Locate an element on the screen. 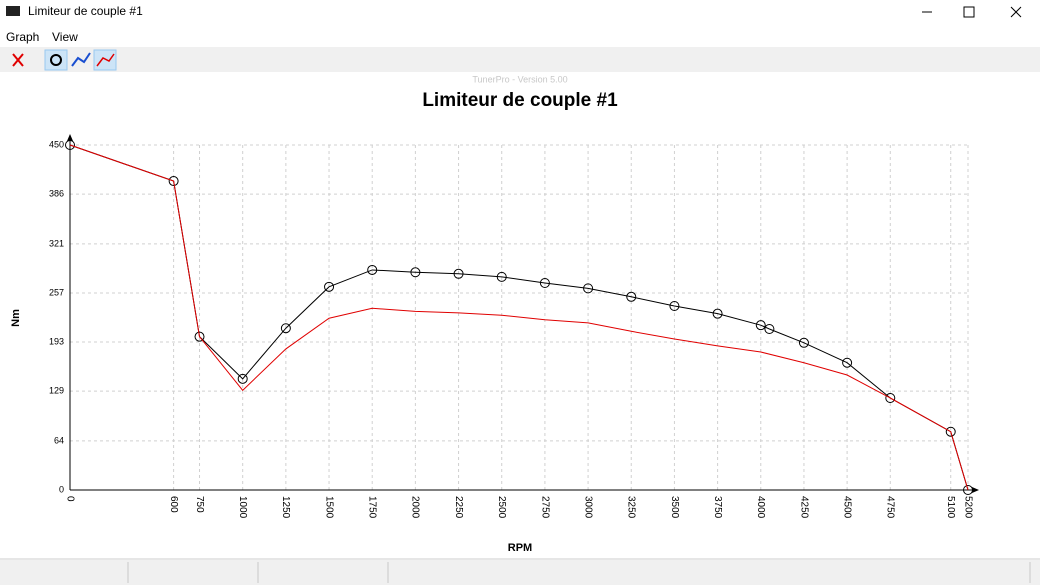 The width and height of the screenshot is (1040, 585). x-tick-label: 5200 is located at coordinates (967, 507).